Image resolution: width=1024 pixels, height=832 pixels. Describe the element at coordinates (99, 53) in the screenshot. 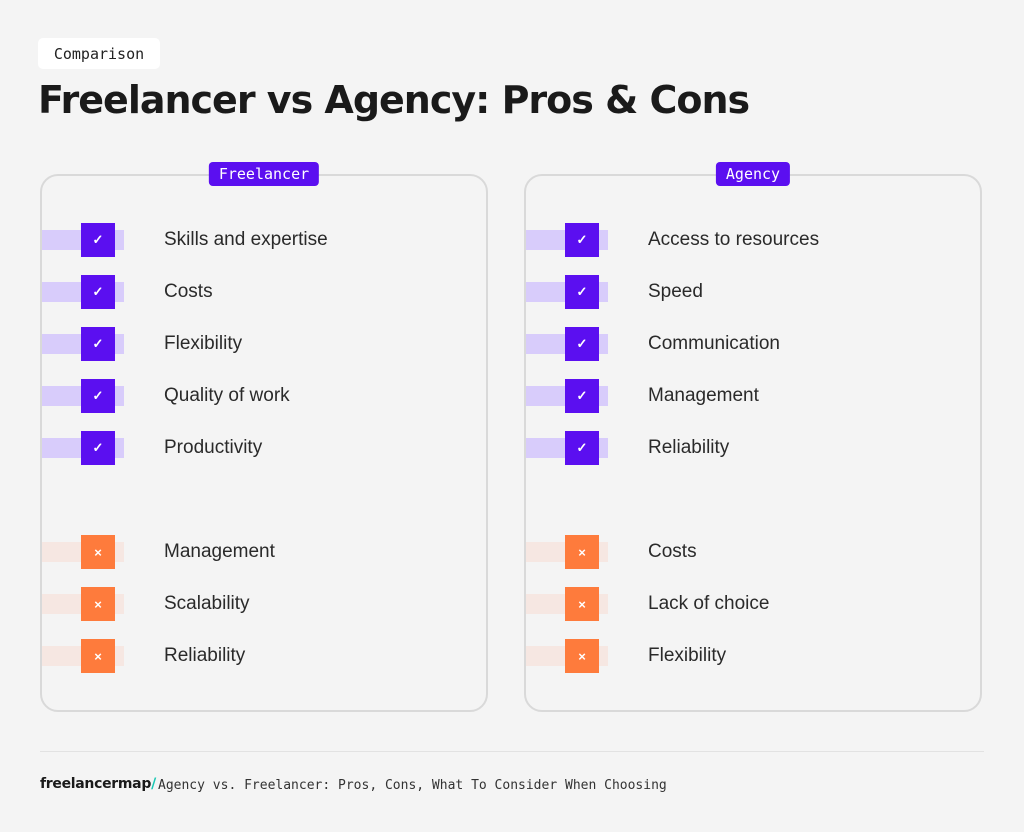

I see `category-tag: Comparison` at that location.